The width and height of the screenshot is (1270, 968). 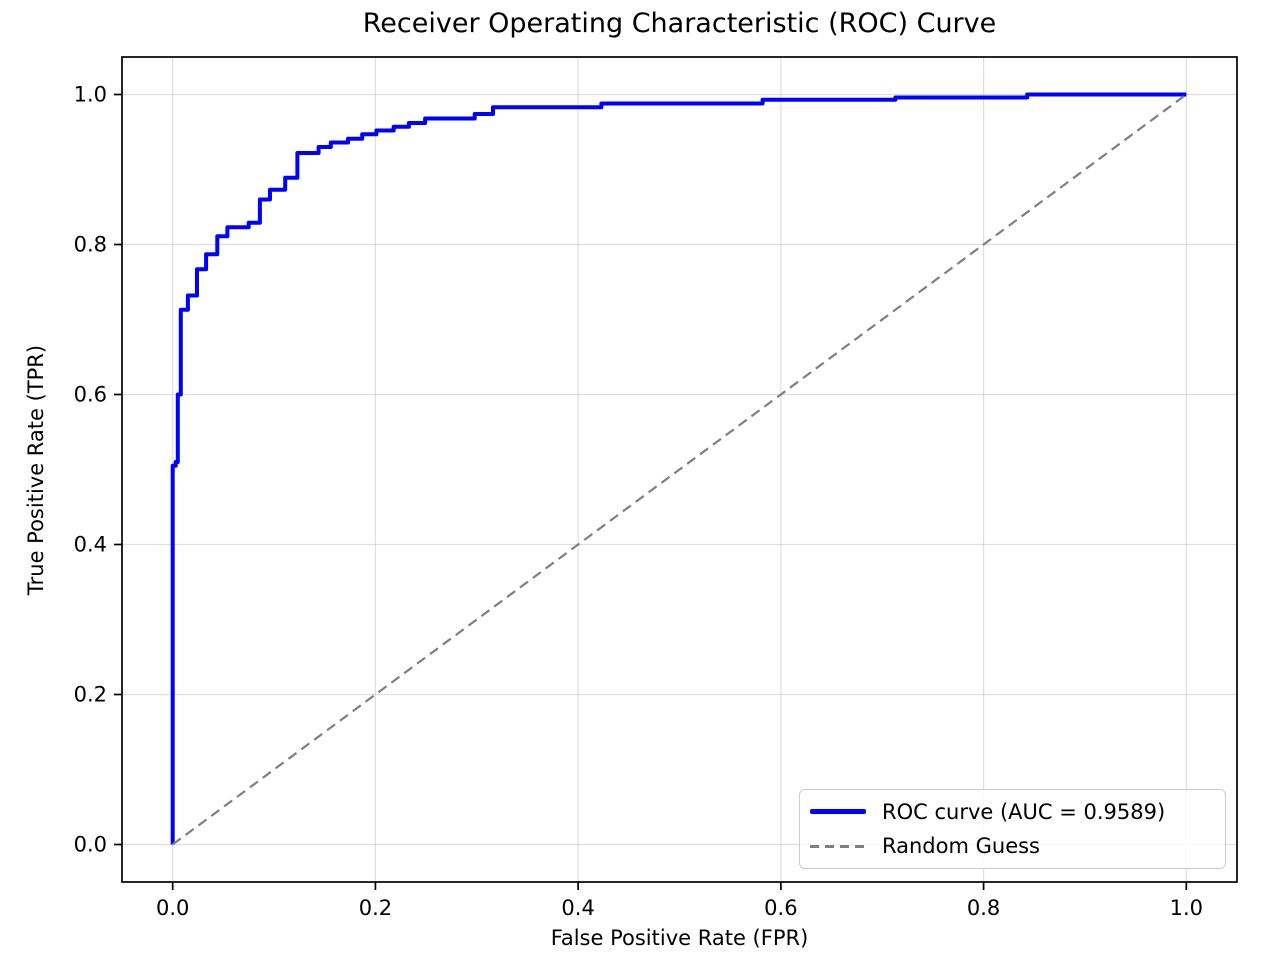 I want to click on x-tick-label: 1.0, so click(x=1186, y=908).